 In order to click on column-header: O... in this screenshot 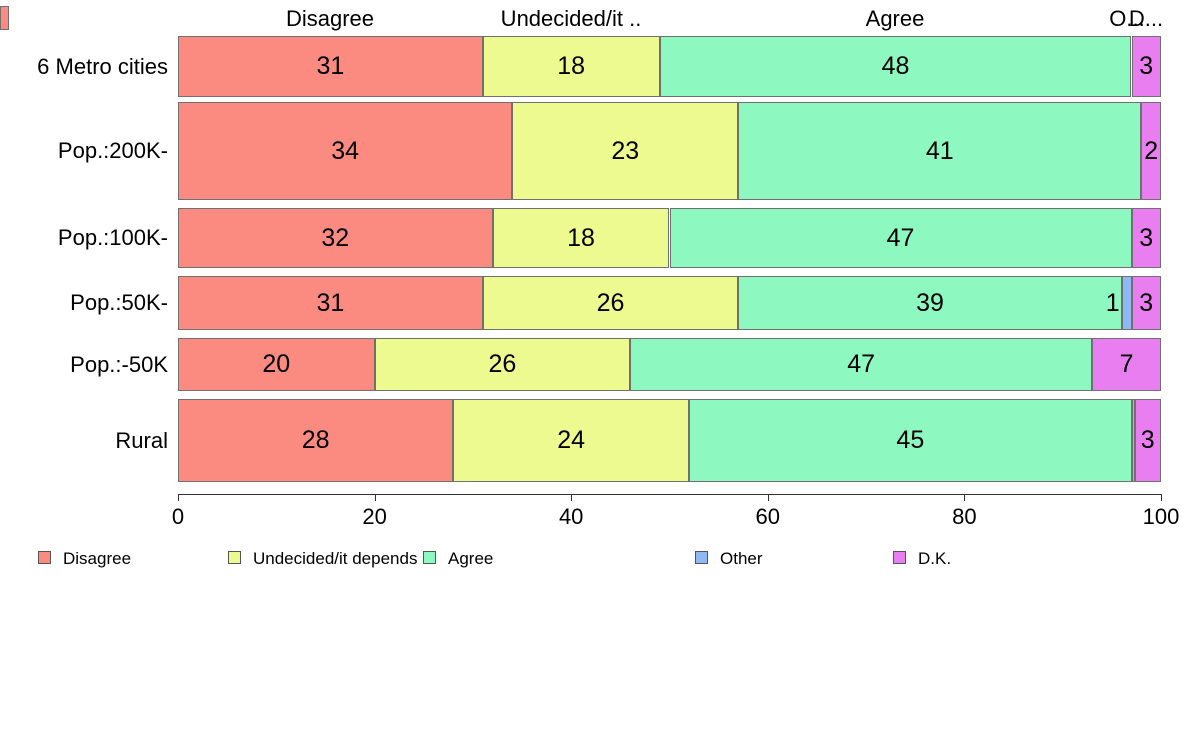, I will do `click(1127, 18)`.